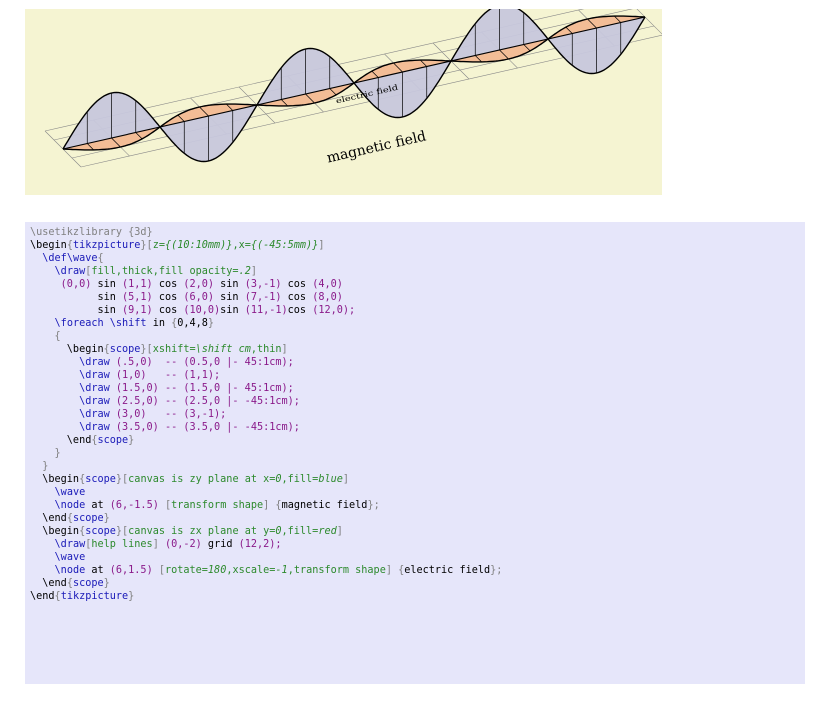 This screenshot has width=831, height=707. What do you see at coordinates (201, 388) in the screenshot?
I see `code-token: (1.5,0) -- (1.5,0 |- 45:1cm);` at bounding box center [201, 388].